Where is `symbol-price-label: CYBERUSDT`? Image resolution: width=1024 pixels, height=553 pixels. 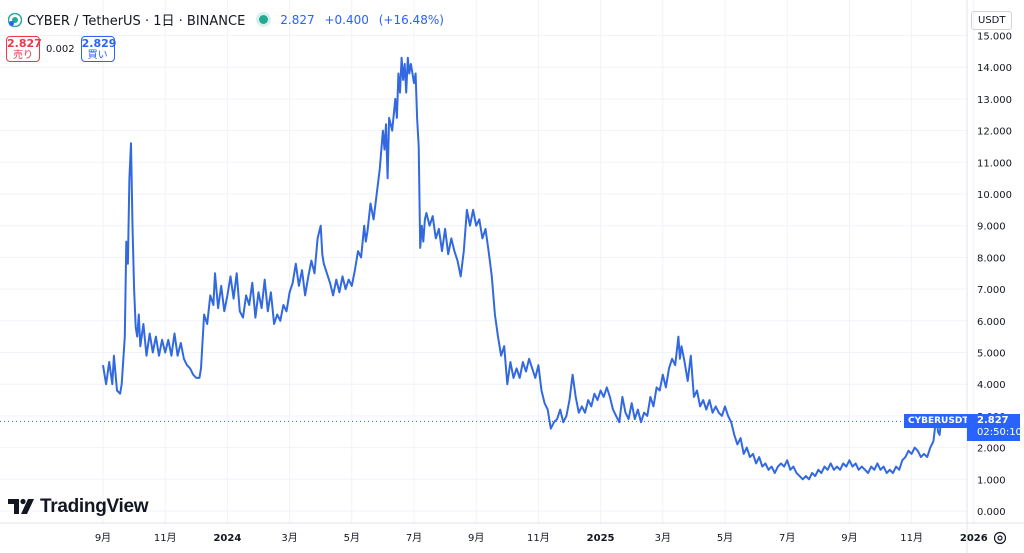 symbol-price-label: CYBERUSDT is located at coordinates (938, 421).